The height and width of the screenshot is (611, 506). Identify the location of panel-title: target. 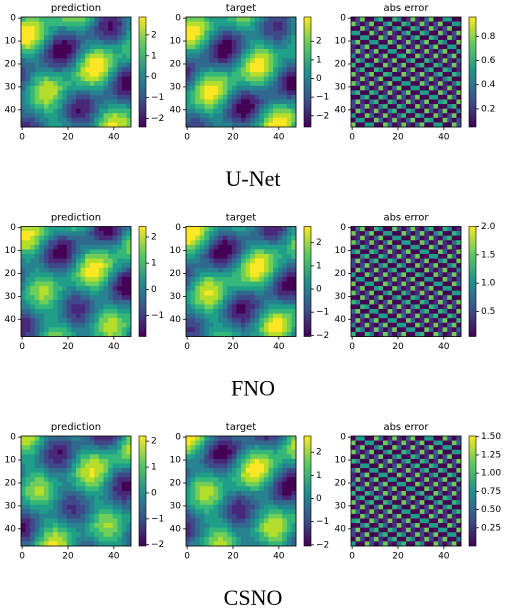
(241, 427).